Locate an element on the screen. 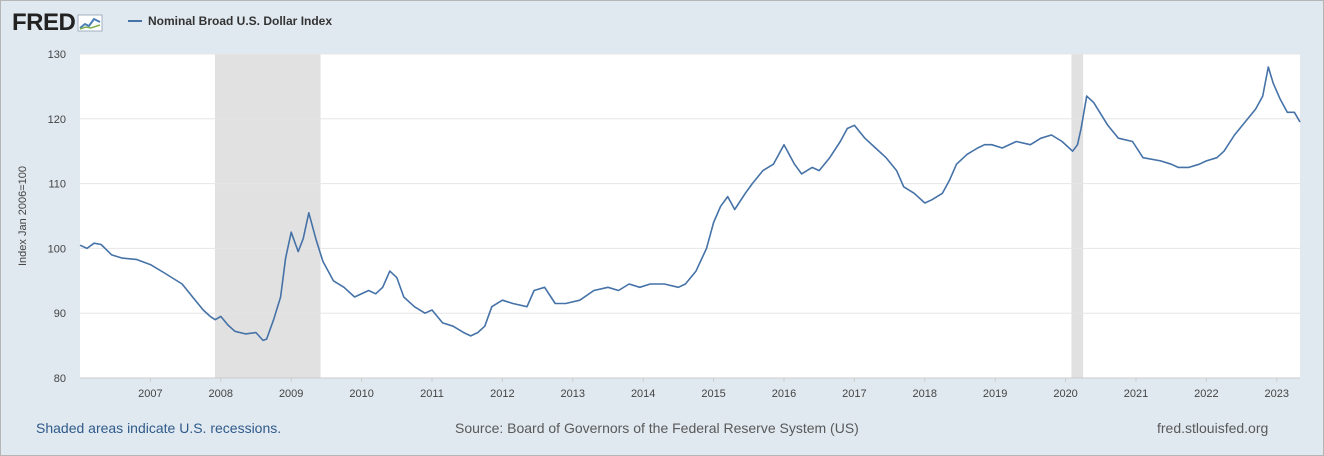  x-tick-label: 2010 is located at coordinates (361, 394).